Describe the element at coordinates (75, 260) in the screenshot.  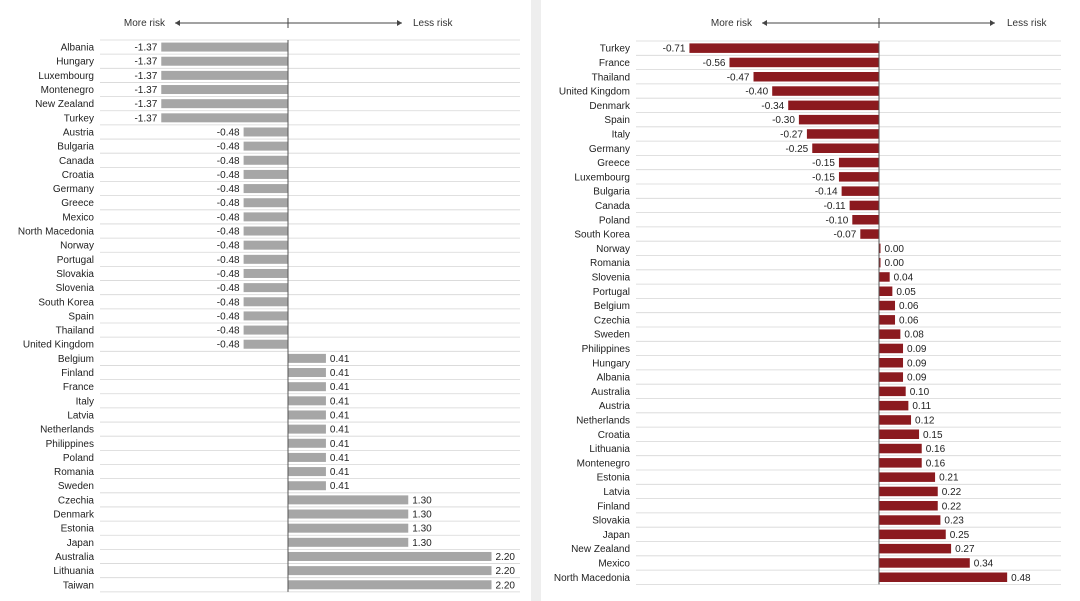
I see `category-label: Portugal` at that location.